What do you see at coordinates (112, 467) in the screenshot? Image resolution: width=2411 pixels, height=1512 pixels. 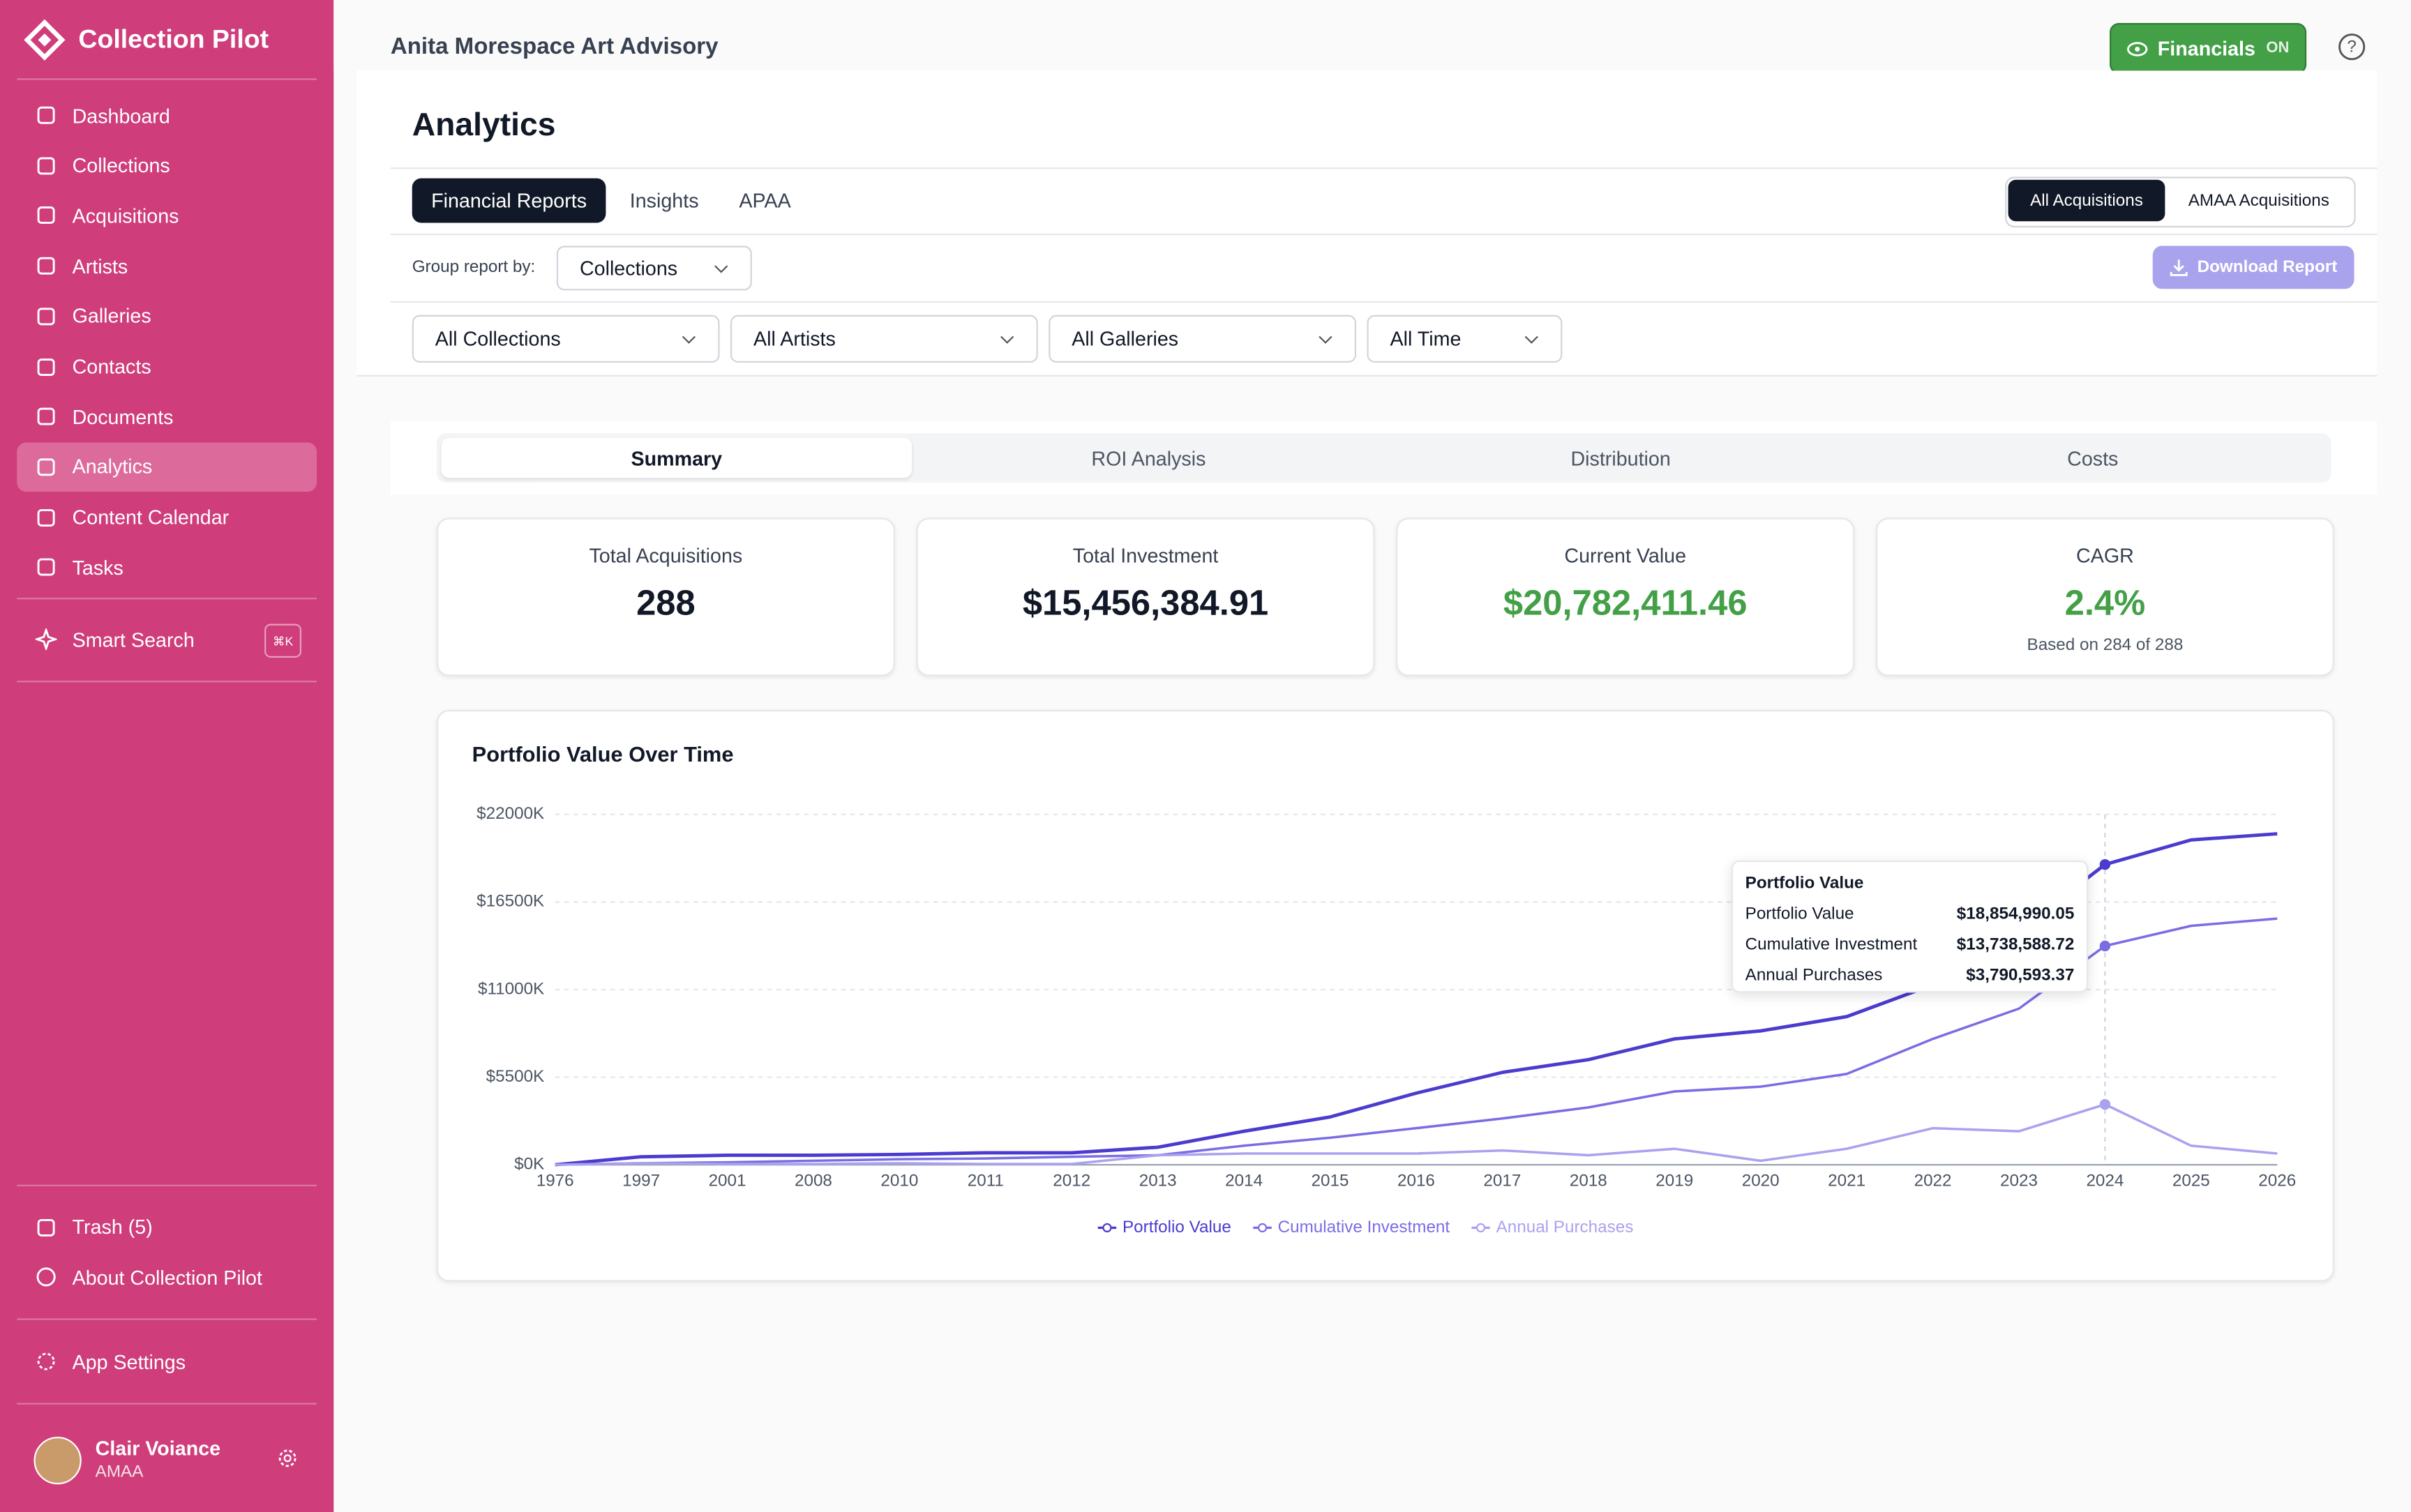 I see `label: Analytics` at bounding box center [112, 467].